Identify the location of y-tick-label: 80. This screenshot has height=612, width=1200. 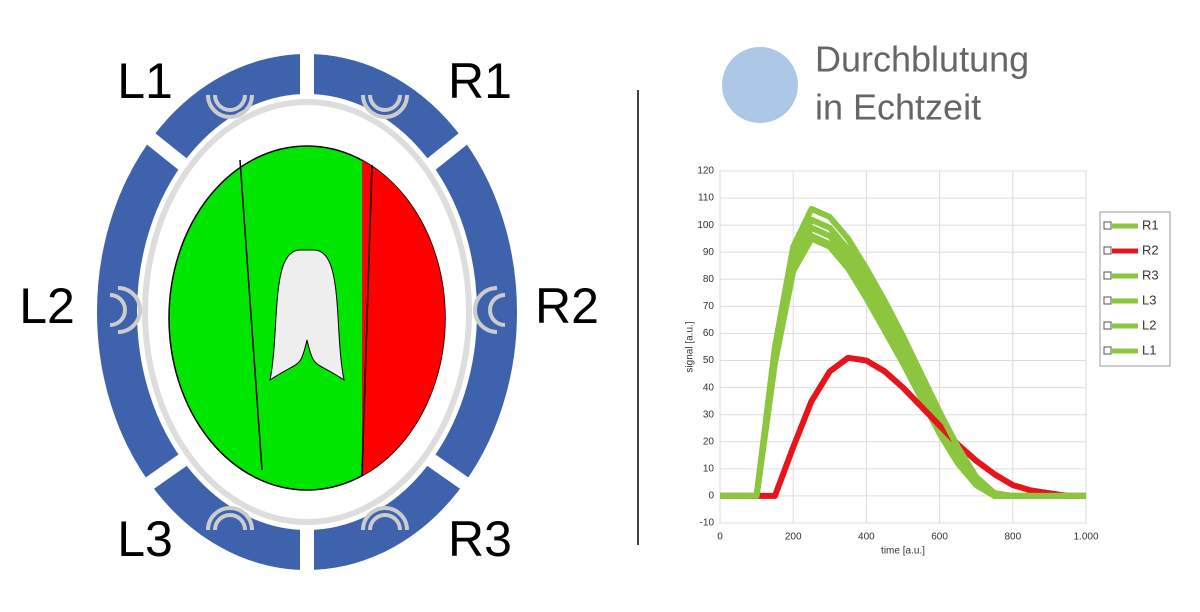
(709, 279).